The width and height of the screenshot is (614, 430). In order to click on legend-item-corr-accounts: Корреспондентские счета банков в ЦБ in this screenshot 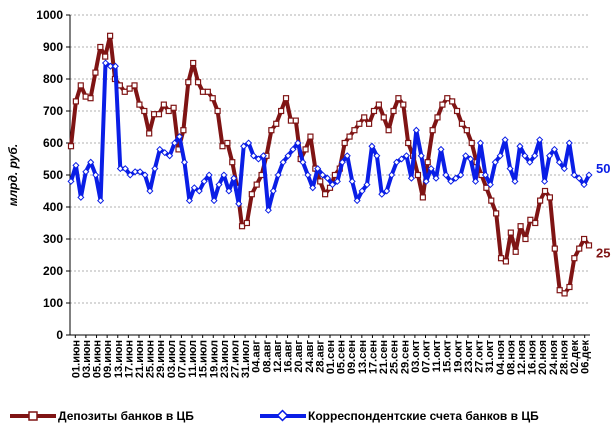, I will do `click(398, 416)`.